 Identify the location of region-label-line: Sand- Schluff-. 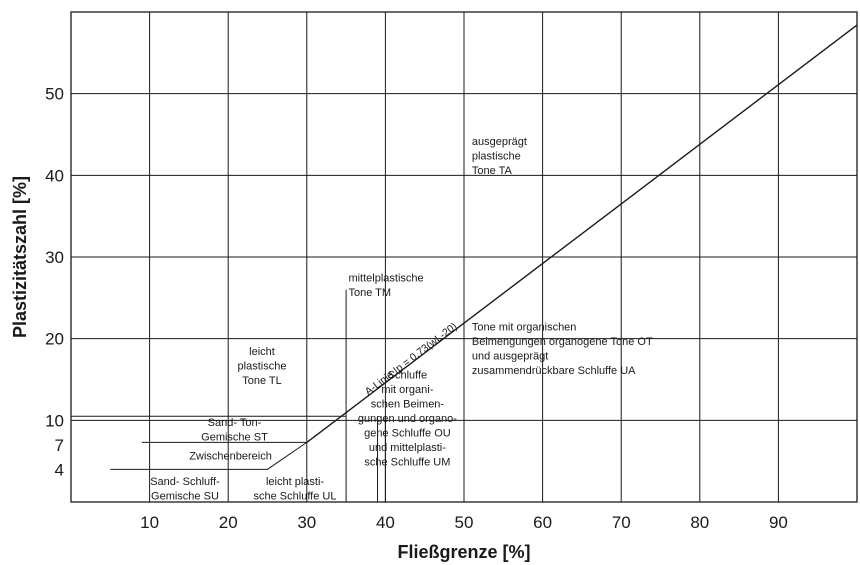
(185, 482).